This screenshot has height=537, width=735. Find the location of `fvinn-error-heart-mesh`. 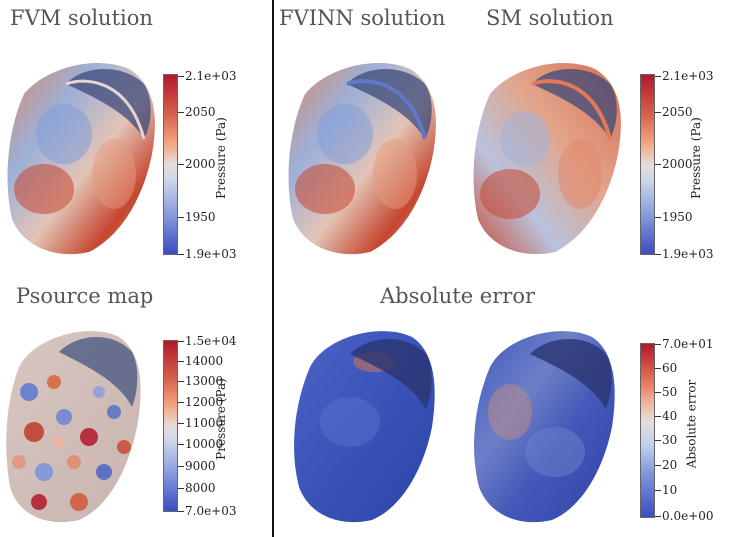

fvinn-error-heart-mesh is located at coordinates (364, 427).